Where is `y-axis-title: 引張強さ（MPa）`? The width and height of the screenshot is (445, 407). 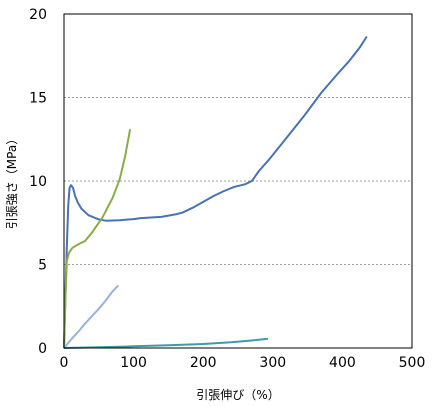
y-axis-title: 引張強さ（MPa） is located at coordinates (12, 181).